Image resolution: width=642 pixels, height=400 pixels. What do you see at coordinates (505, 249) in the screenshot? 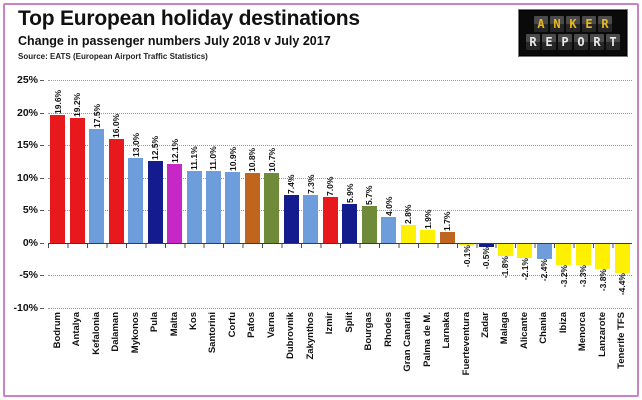
I see `bar-malaga` at bounding box center [505, 249].